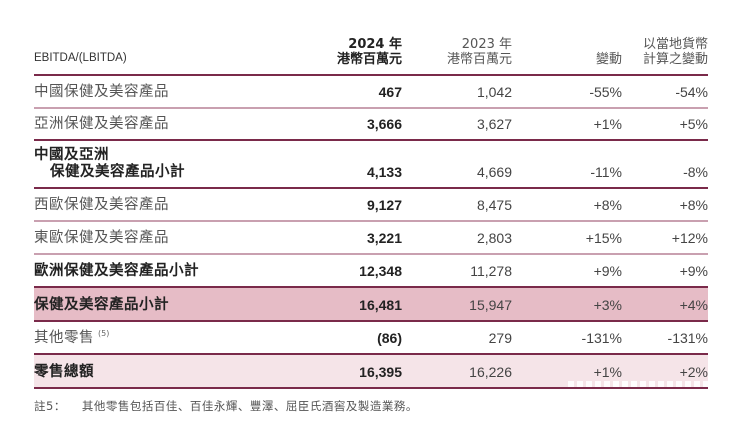  I want to click on table-row: 東歐保健及美容產品 3,221 2,803 +15% +12%, so click(371, 238).